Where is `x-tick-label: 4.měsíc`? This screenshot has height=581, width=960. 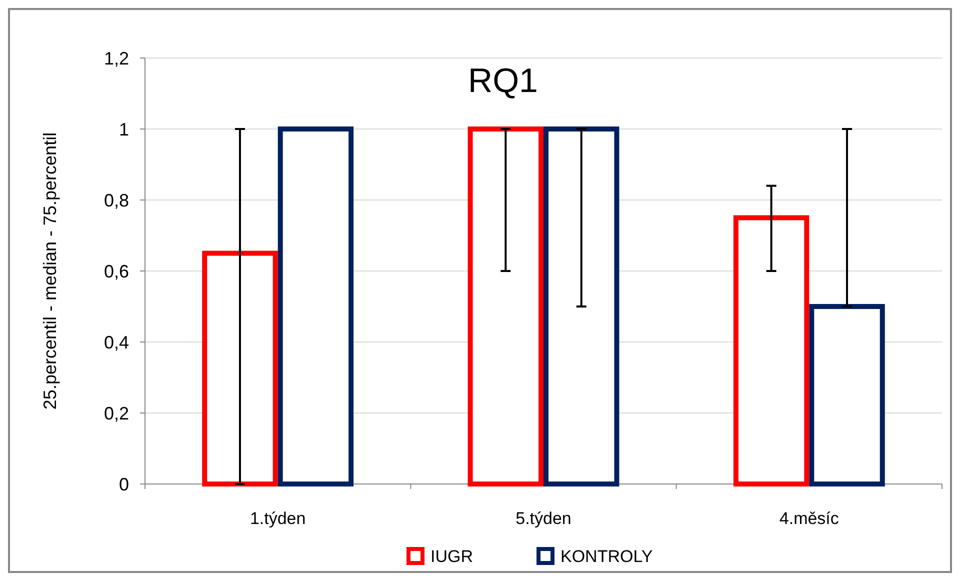
x-tick-label: 4.měsíc is located at coordinates (809, 518).